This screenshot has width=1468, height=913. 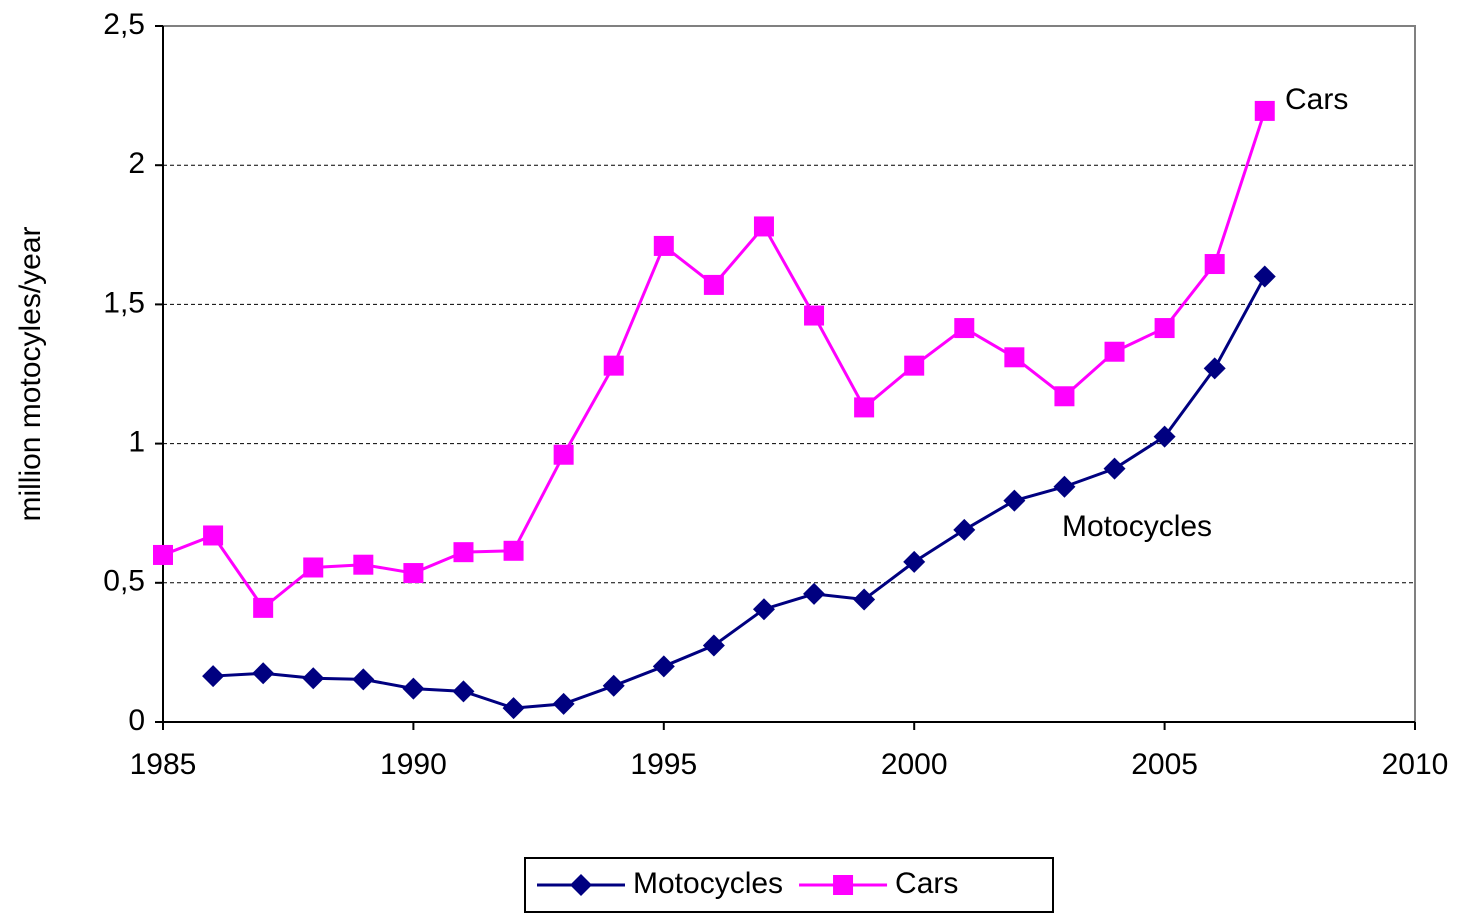 What do you see at coordinates (663, 764) in the screenshot?
I see `x-tick-label: 1995` at bounding box center [663, 764].